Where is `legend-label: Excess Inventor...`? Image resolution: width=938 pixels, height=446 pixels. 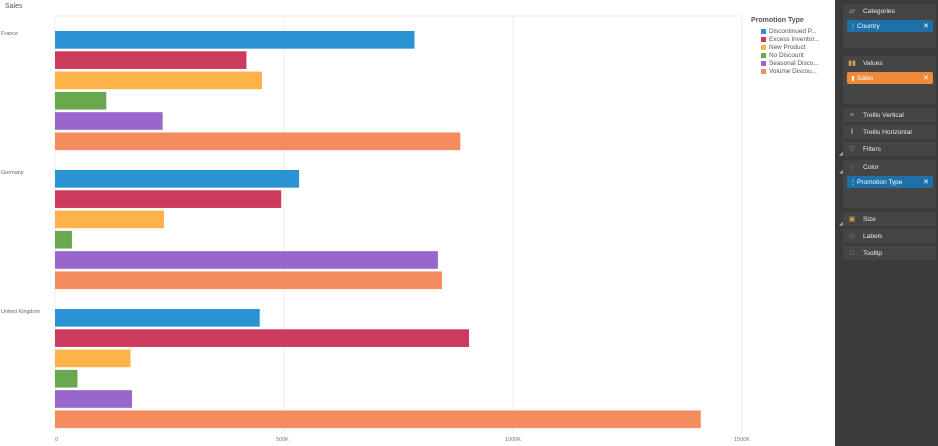
legend-label: Excess Inventor... is located at coordinates (794, 39).